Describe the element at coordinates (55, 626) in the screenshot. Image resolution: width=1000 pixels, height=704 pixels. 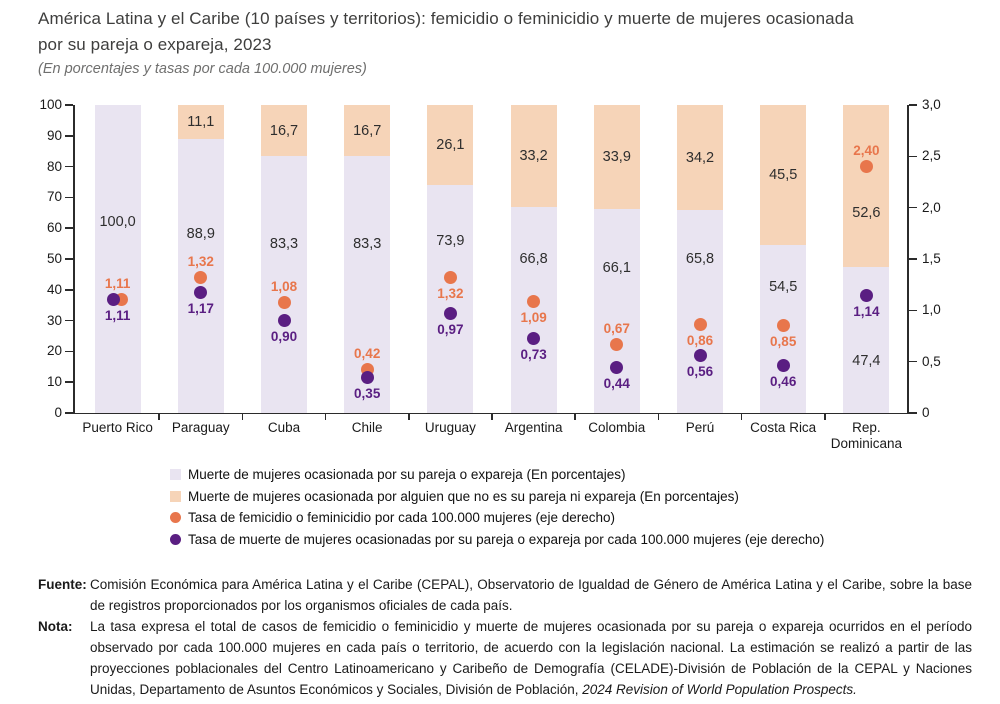
I see `nota-label: Nota:` at that location.